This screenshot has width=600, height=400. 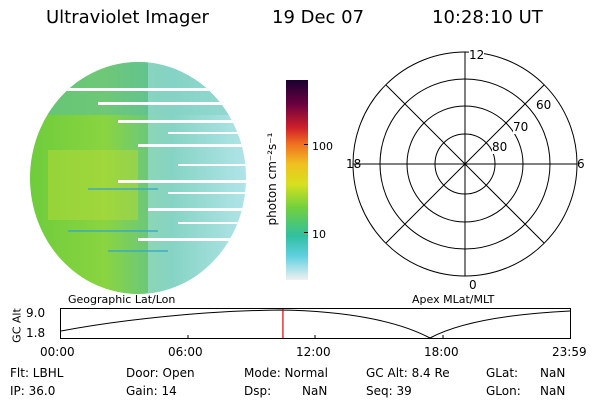 What do you see at coordinates (272, 179) in the screenshot?
I see `colorbar-unit-label: photon cm⁻²s⁻¹` at bounding box center [272, 179].